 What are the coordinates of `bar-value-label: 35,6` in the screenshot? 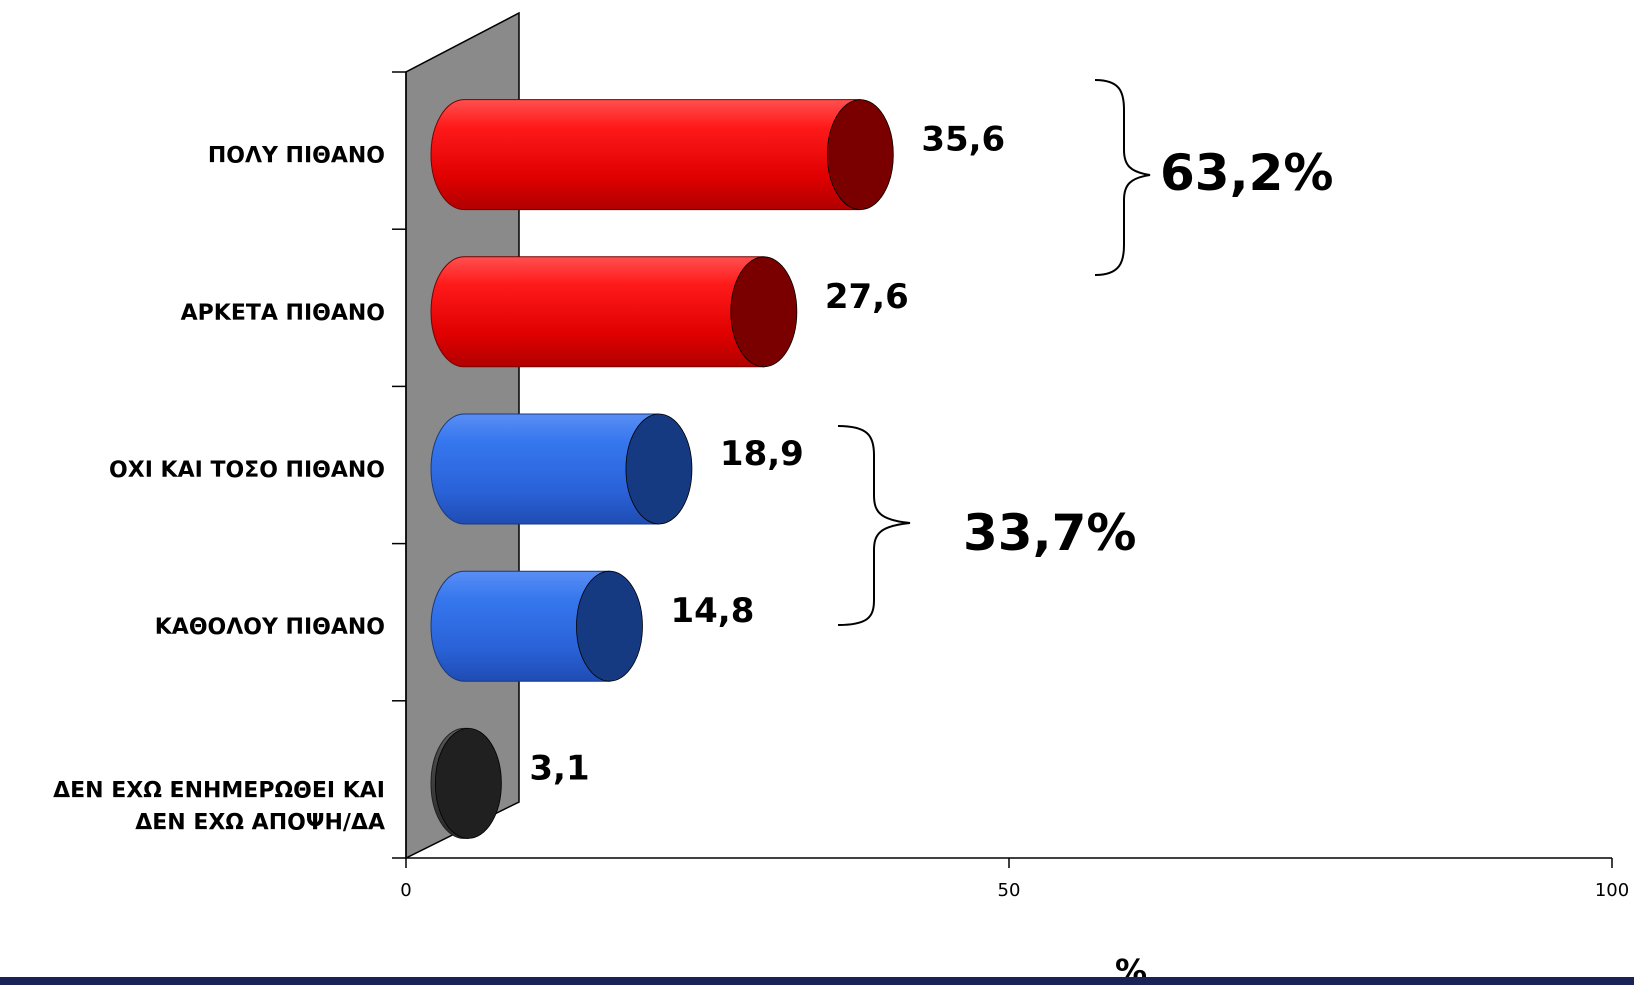 It's located at (963, 140).